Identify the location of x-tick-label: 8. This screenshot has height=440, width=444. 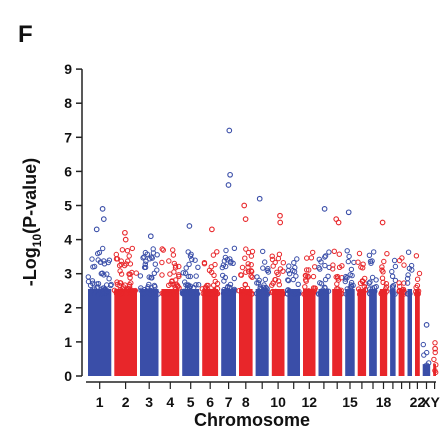
(246, 402).